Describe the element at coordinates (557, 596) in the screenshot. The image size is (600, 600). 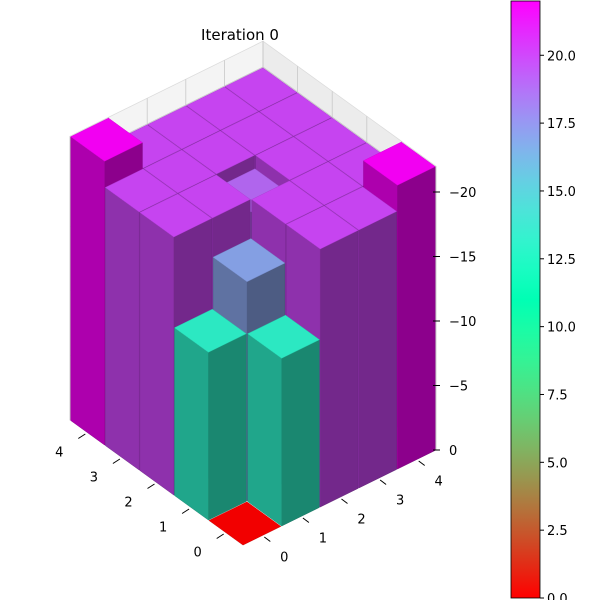
I see `colorbar-tick-label: 0.0` at that location.